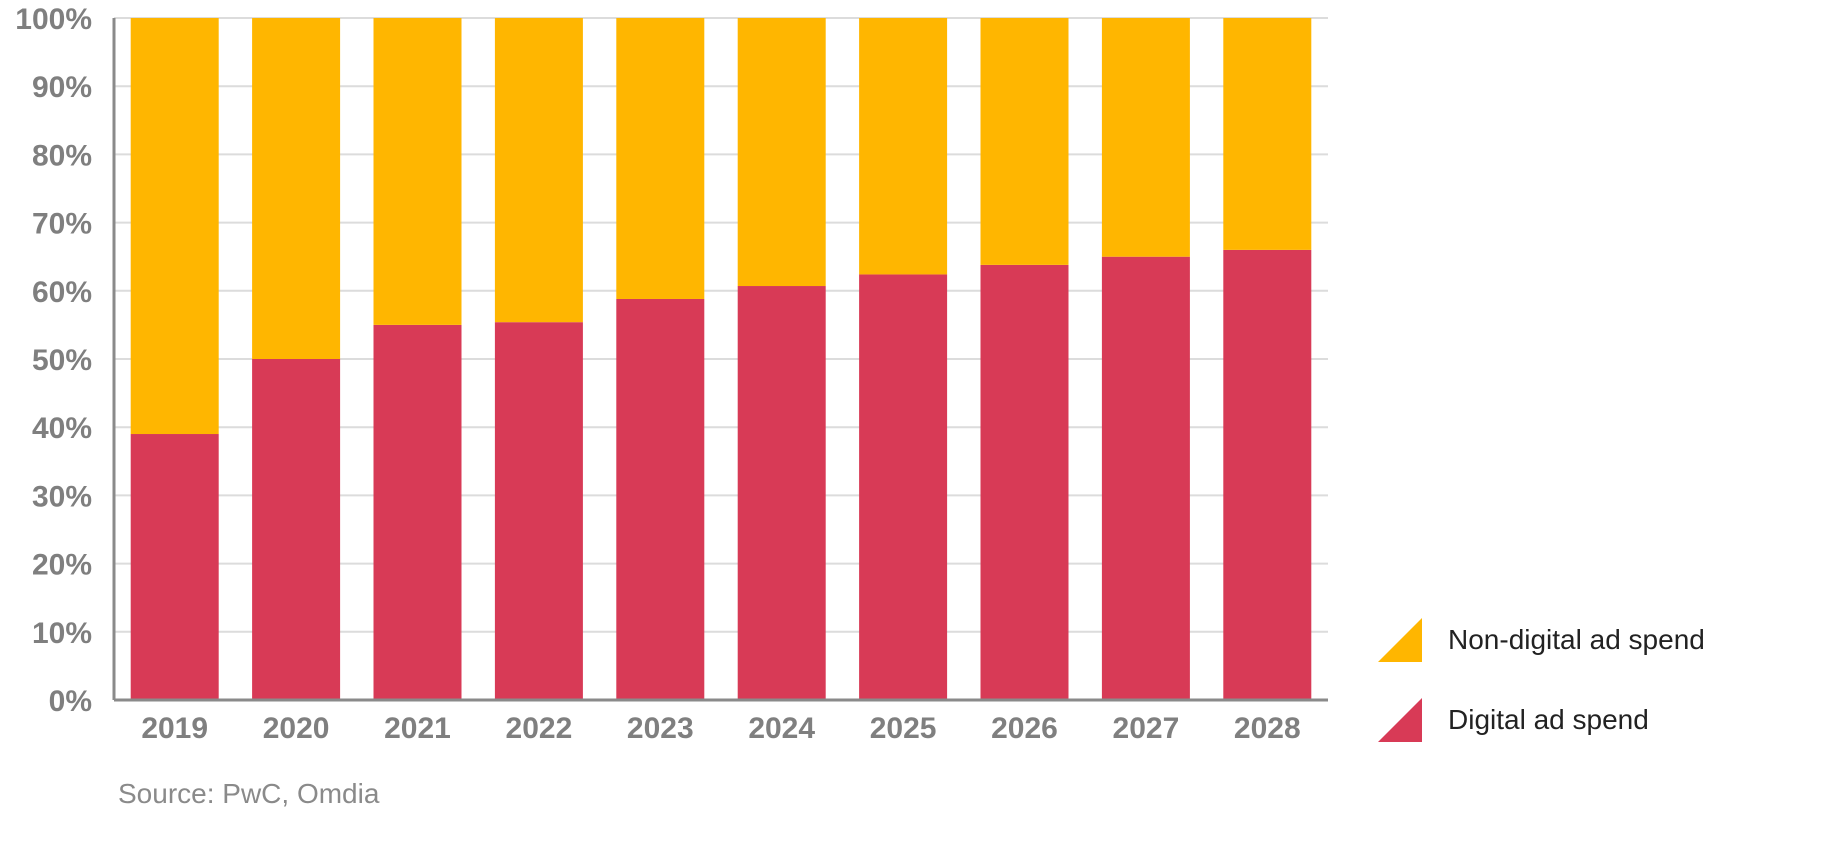 The image size is (1844, 848). I want to click on y-tick-label: 30%, so click(62, 496).